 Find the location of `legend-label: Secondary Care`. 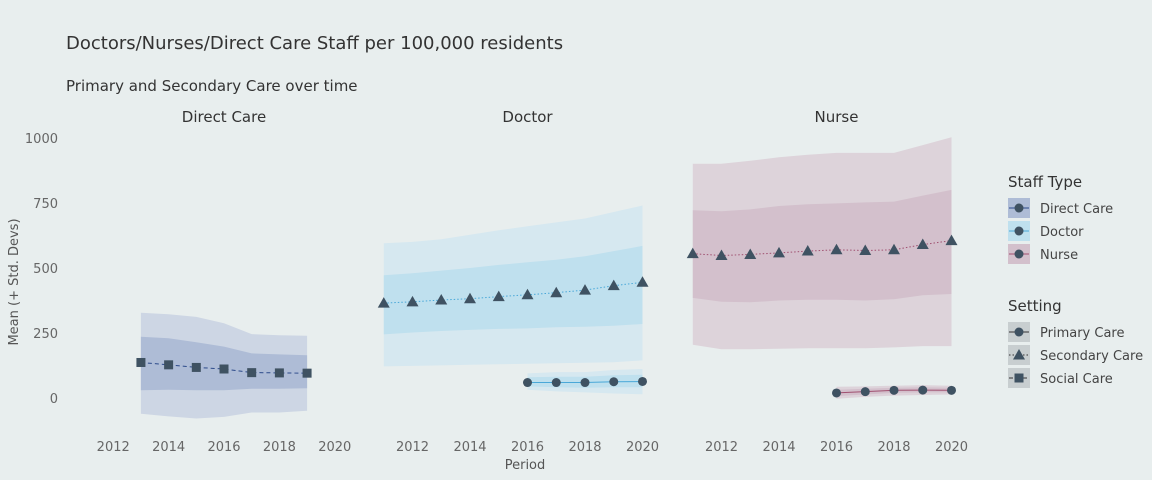

legend-label: Secondary Care is located at coordinates (1091, 356).